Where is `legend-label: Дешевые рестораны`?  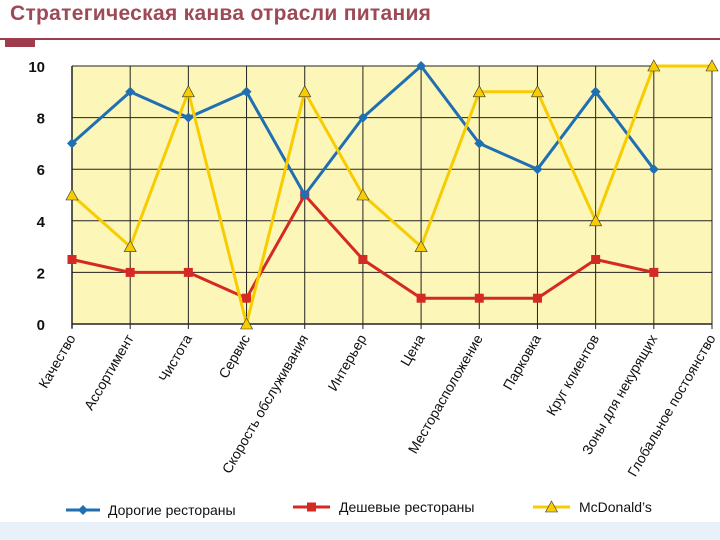
legend-label: Дешевые рестораны is located at coordinates (406, 507).